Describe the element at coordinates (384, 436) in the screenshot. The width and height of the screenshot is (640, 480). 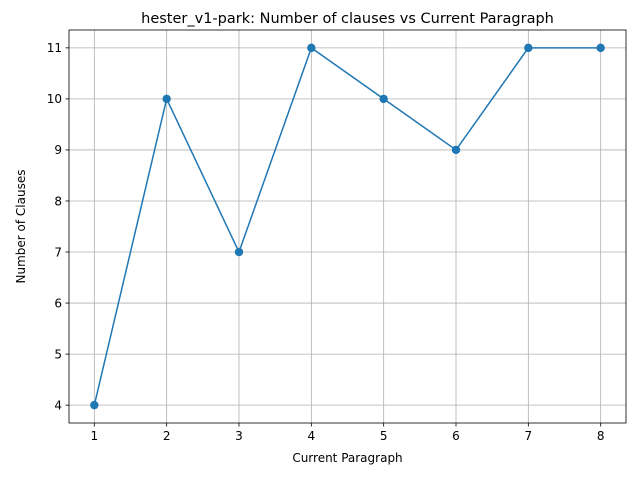
I see `x-tick-label: 5` at that location.